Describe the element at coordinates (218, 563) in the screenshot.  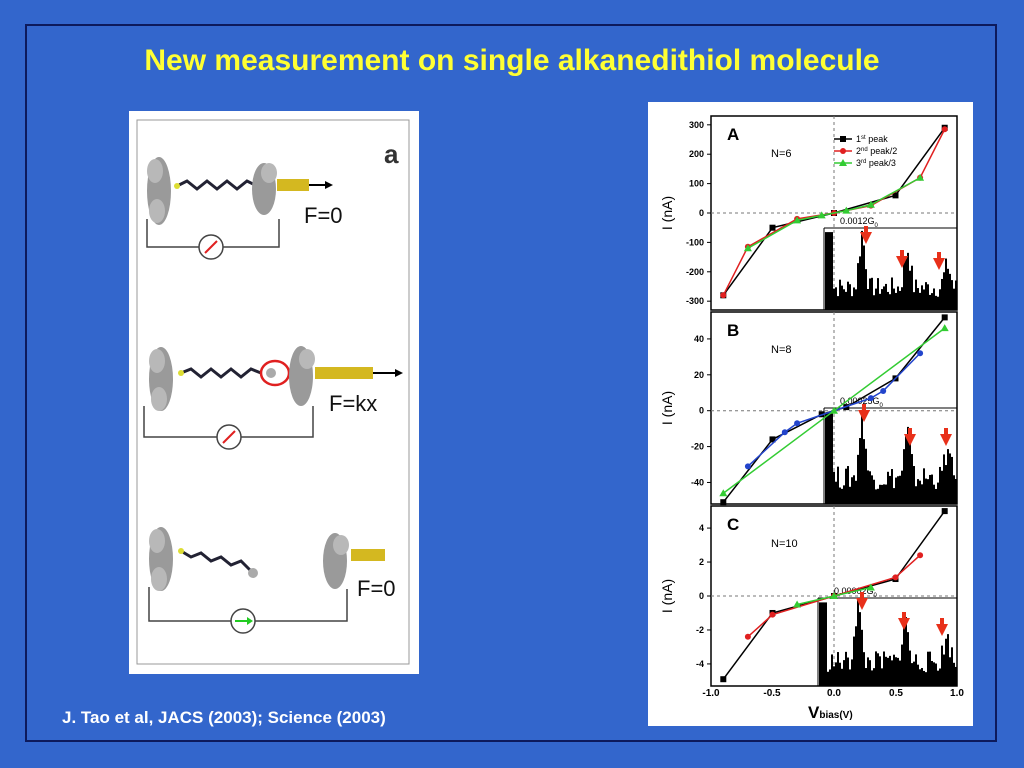
I see `broken-molecule` at that location.